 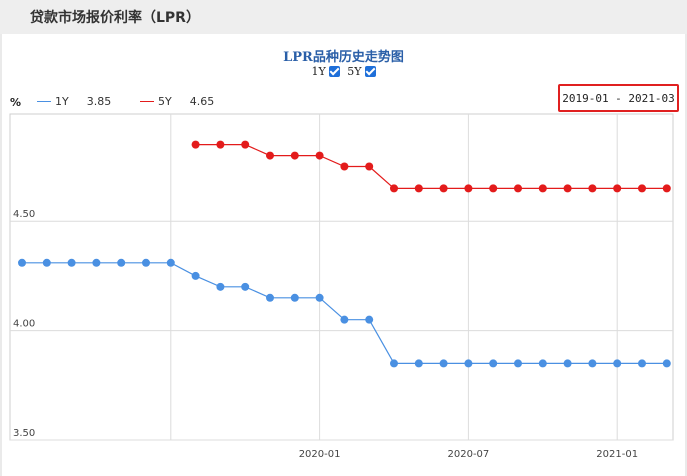 What do you see at coordinates (320, 454) in the screenshot?
I see `x-tick-label: 2020-01` at bounding box center [320, 454].